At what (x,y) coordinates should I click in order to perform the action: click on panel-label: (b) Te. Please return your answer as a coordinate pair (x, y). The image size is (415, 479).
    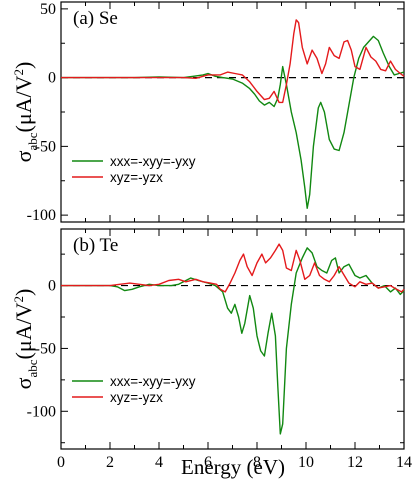
    Looking at the image, I should click on (95, 245).